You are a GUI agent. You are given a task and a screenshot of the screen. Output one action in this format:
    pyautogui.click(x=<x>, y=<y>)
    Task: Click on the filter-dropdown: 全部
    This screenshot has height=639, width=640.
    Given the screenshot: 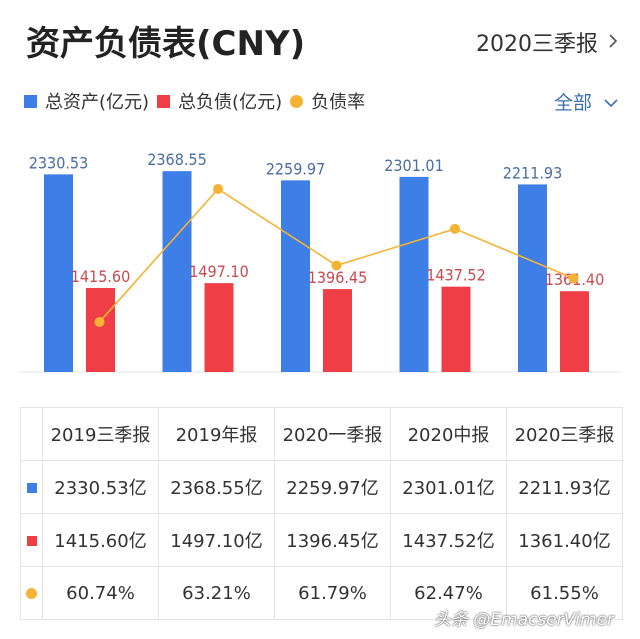 What is the action you would take?
    pyautogui.click(x=586, y=101)
    